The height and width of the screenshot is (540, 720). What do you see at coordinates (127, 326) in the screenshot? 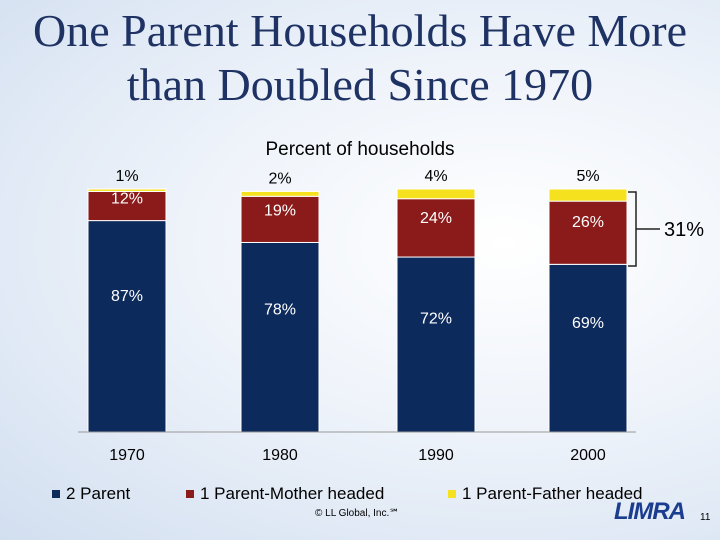
I see `bar-segment-2-parent-1970` at bounding box center [127, 326].